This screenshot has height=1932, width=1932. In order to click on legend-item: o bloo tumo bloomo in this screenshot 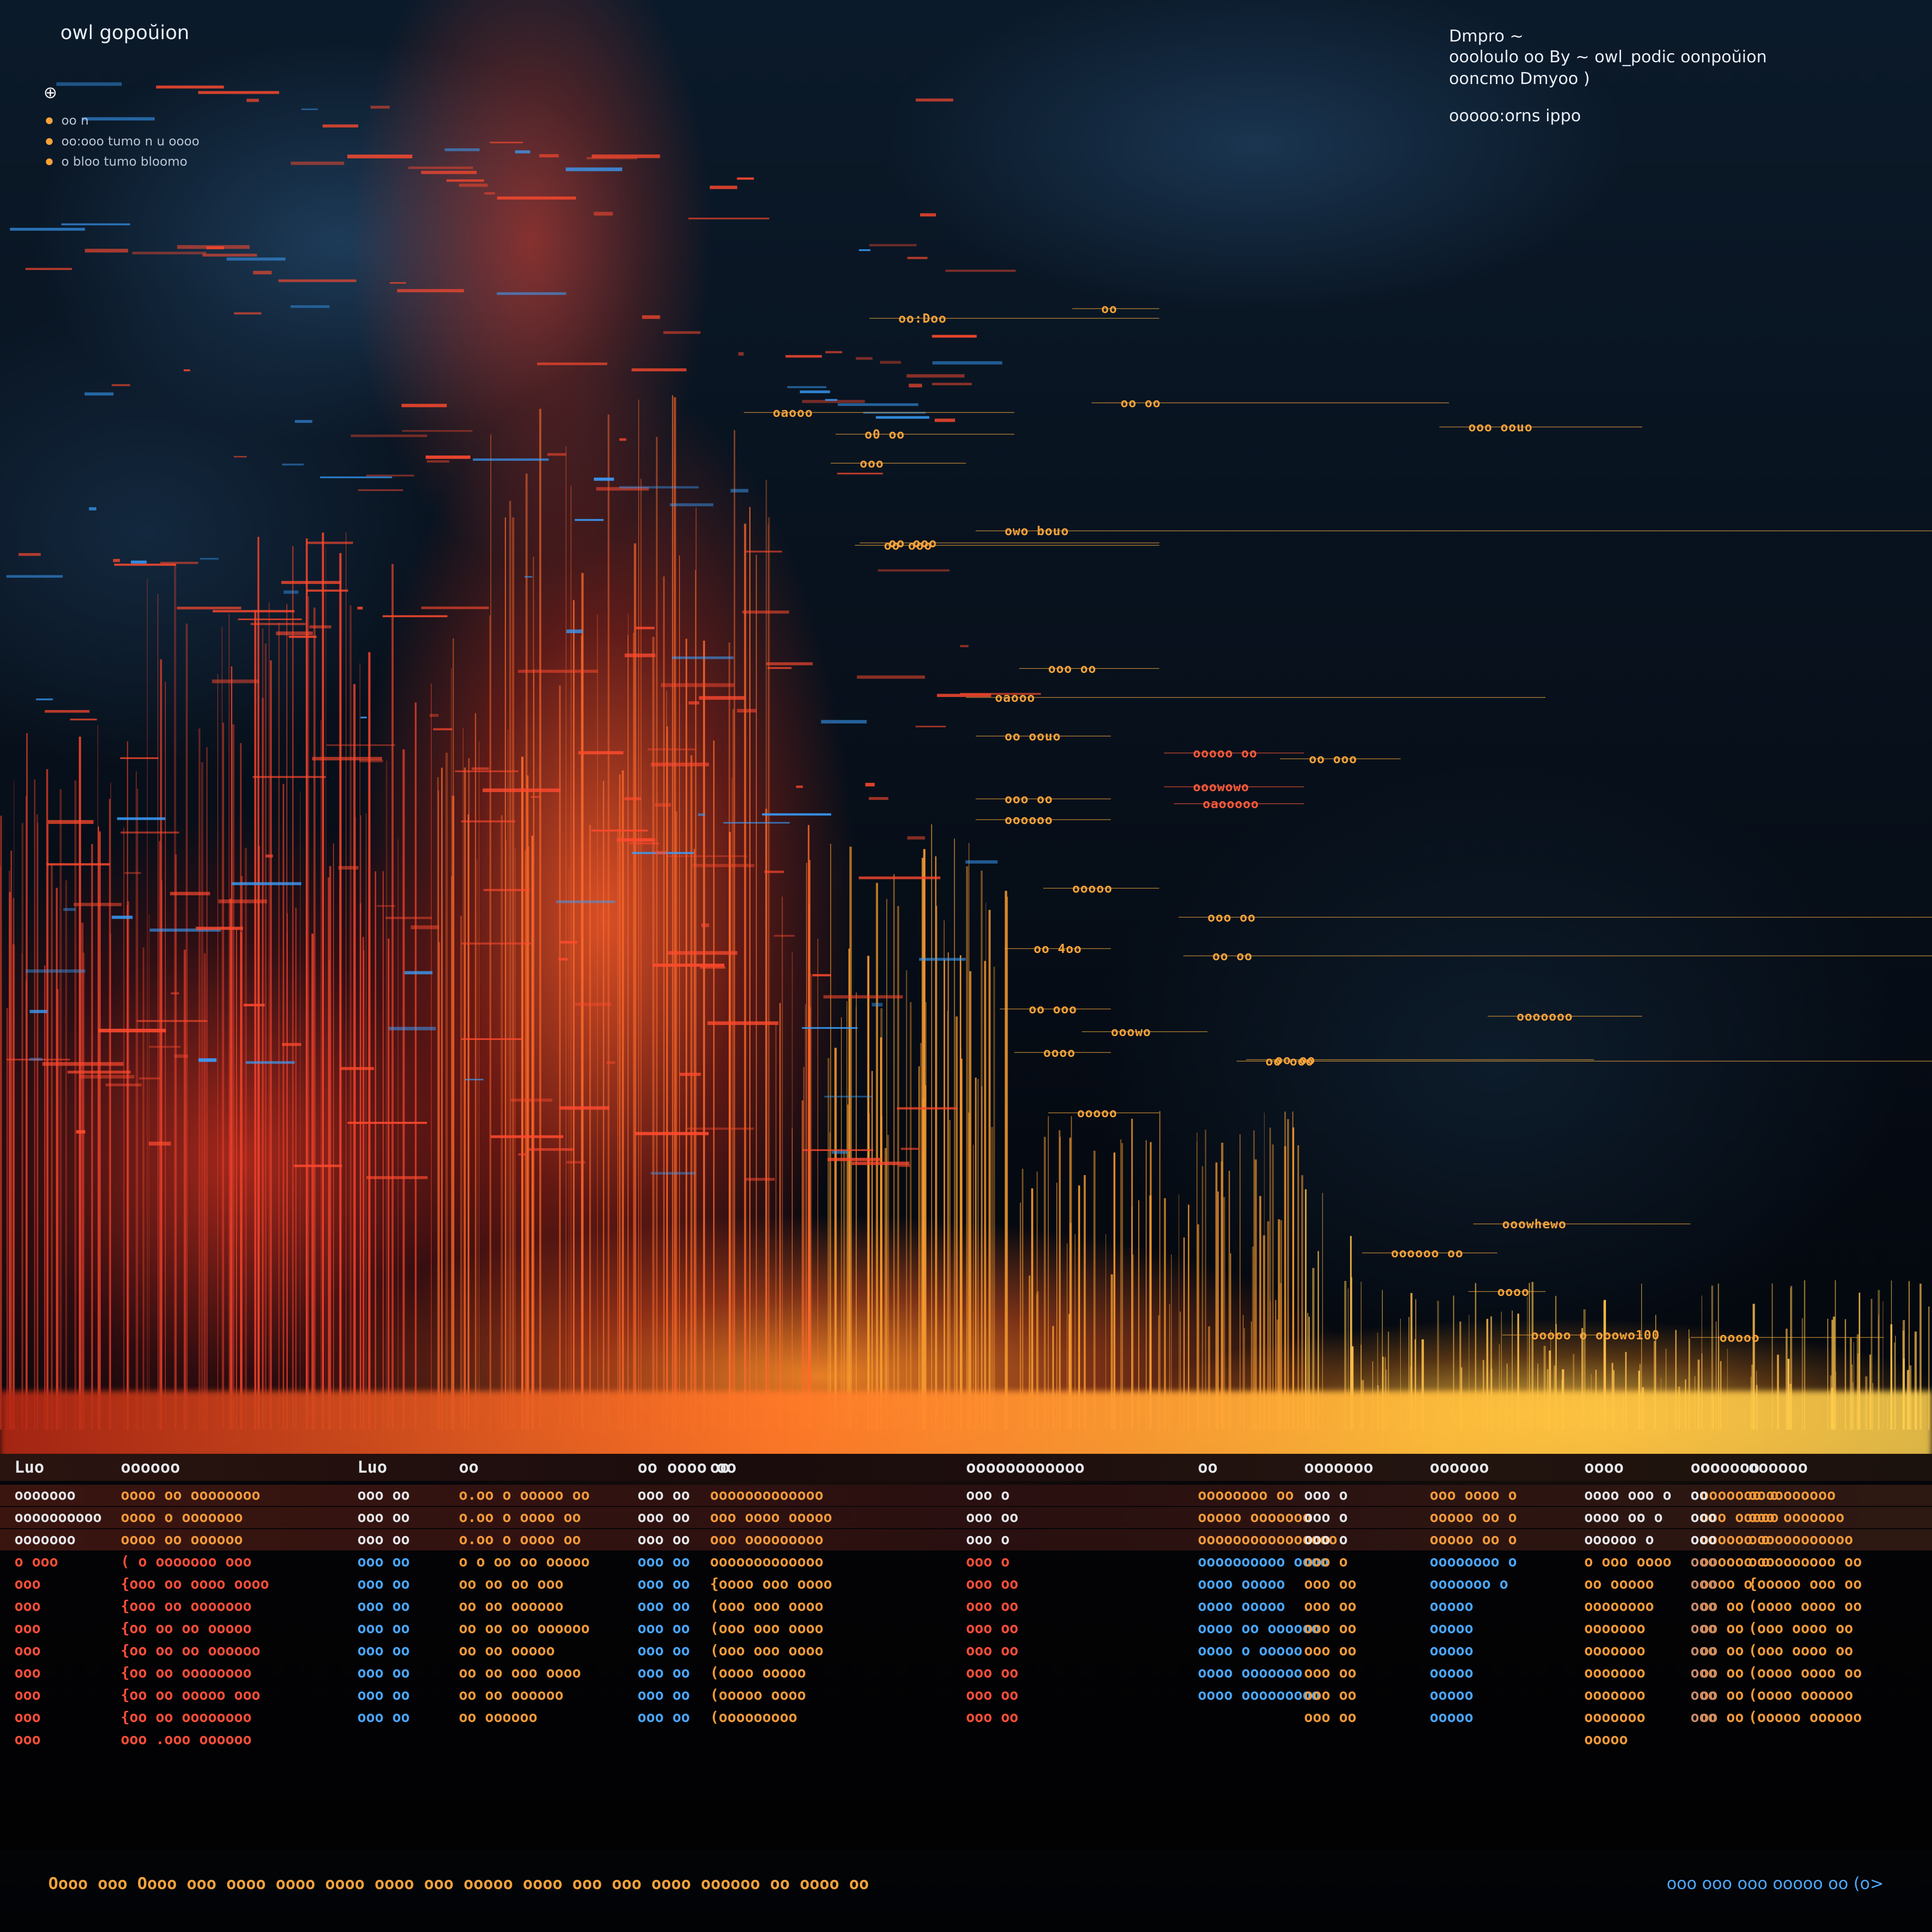, I will do `click(116, 162)`.